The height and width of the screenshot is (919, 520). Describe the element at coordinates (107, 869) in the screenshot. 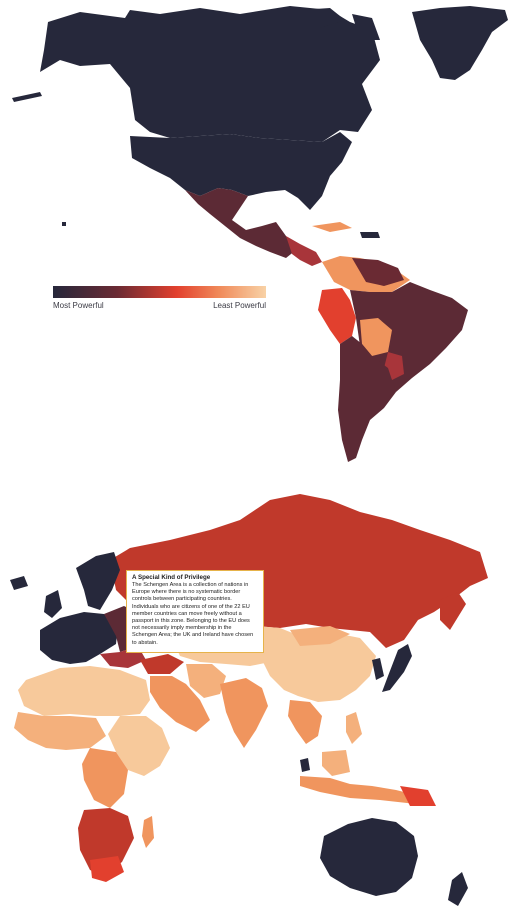

I see `south-africa-region` at that location.